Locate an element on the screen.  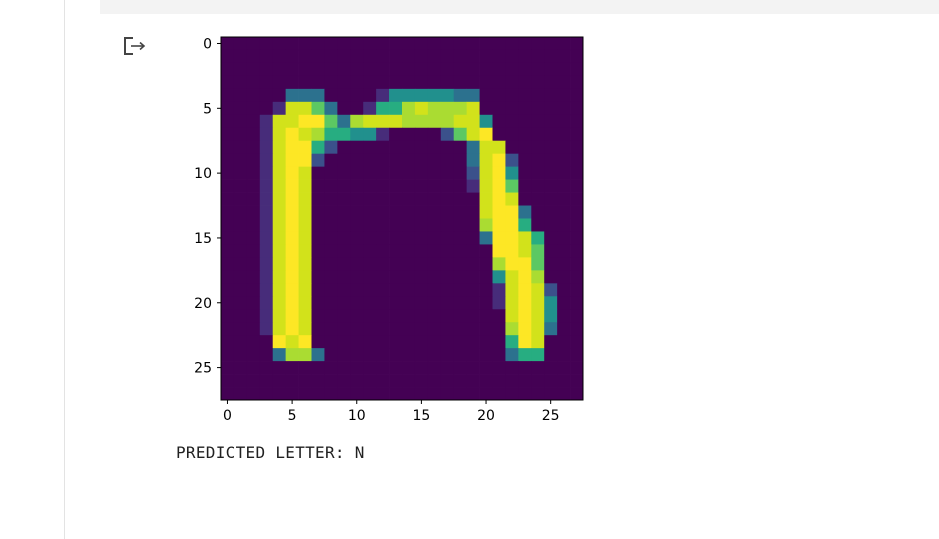
output-redirect-icon is located at coordinates (137, 46).